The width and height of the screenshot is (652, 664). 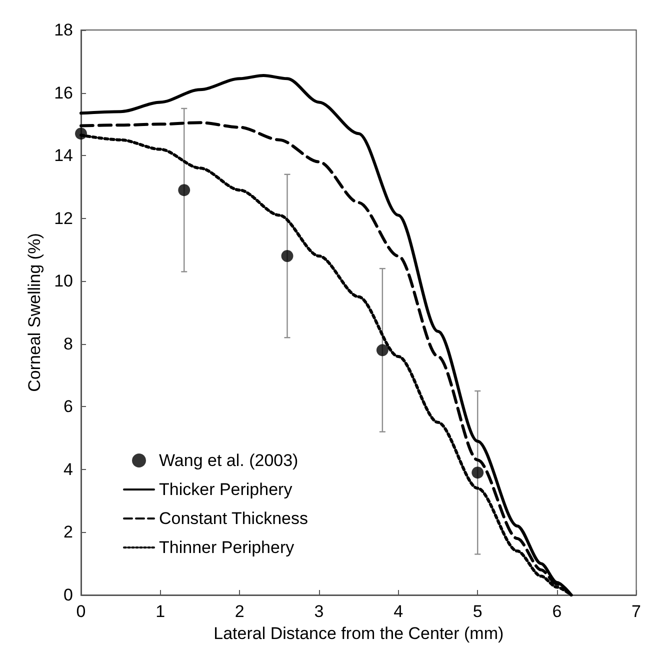 What do you see at coordinates (63, 30) in the screenshot?
I see `y-tick-label: 18` at bounding box center [63, 30].